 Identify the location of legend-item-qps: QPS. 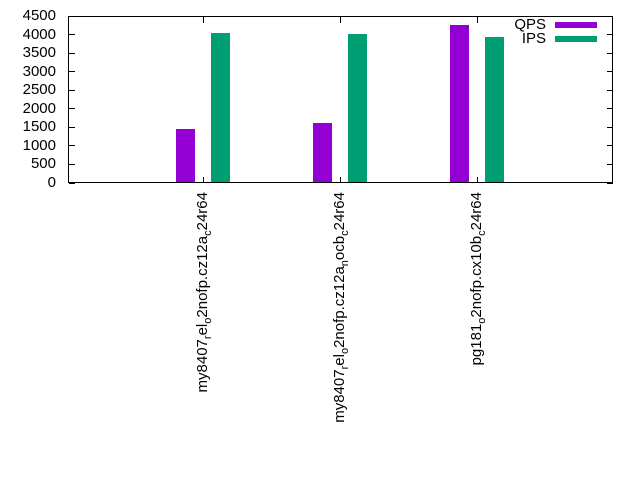
(555, 24).